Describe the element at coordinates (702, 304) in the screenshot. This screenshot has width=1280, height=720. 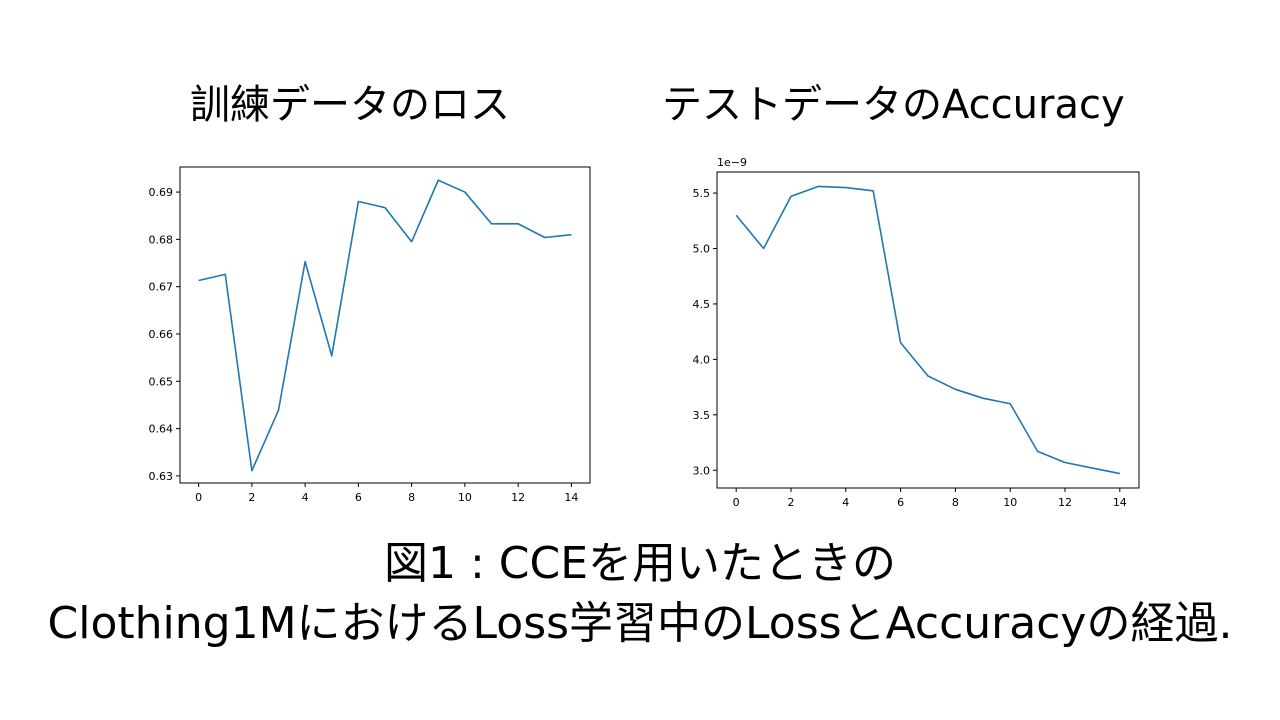
I see `y-tick-label: 4.5` at that location.